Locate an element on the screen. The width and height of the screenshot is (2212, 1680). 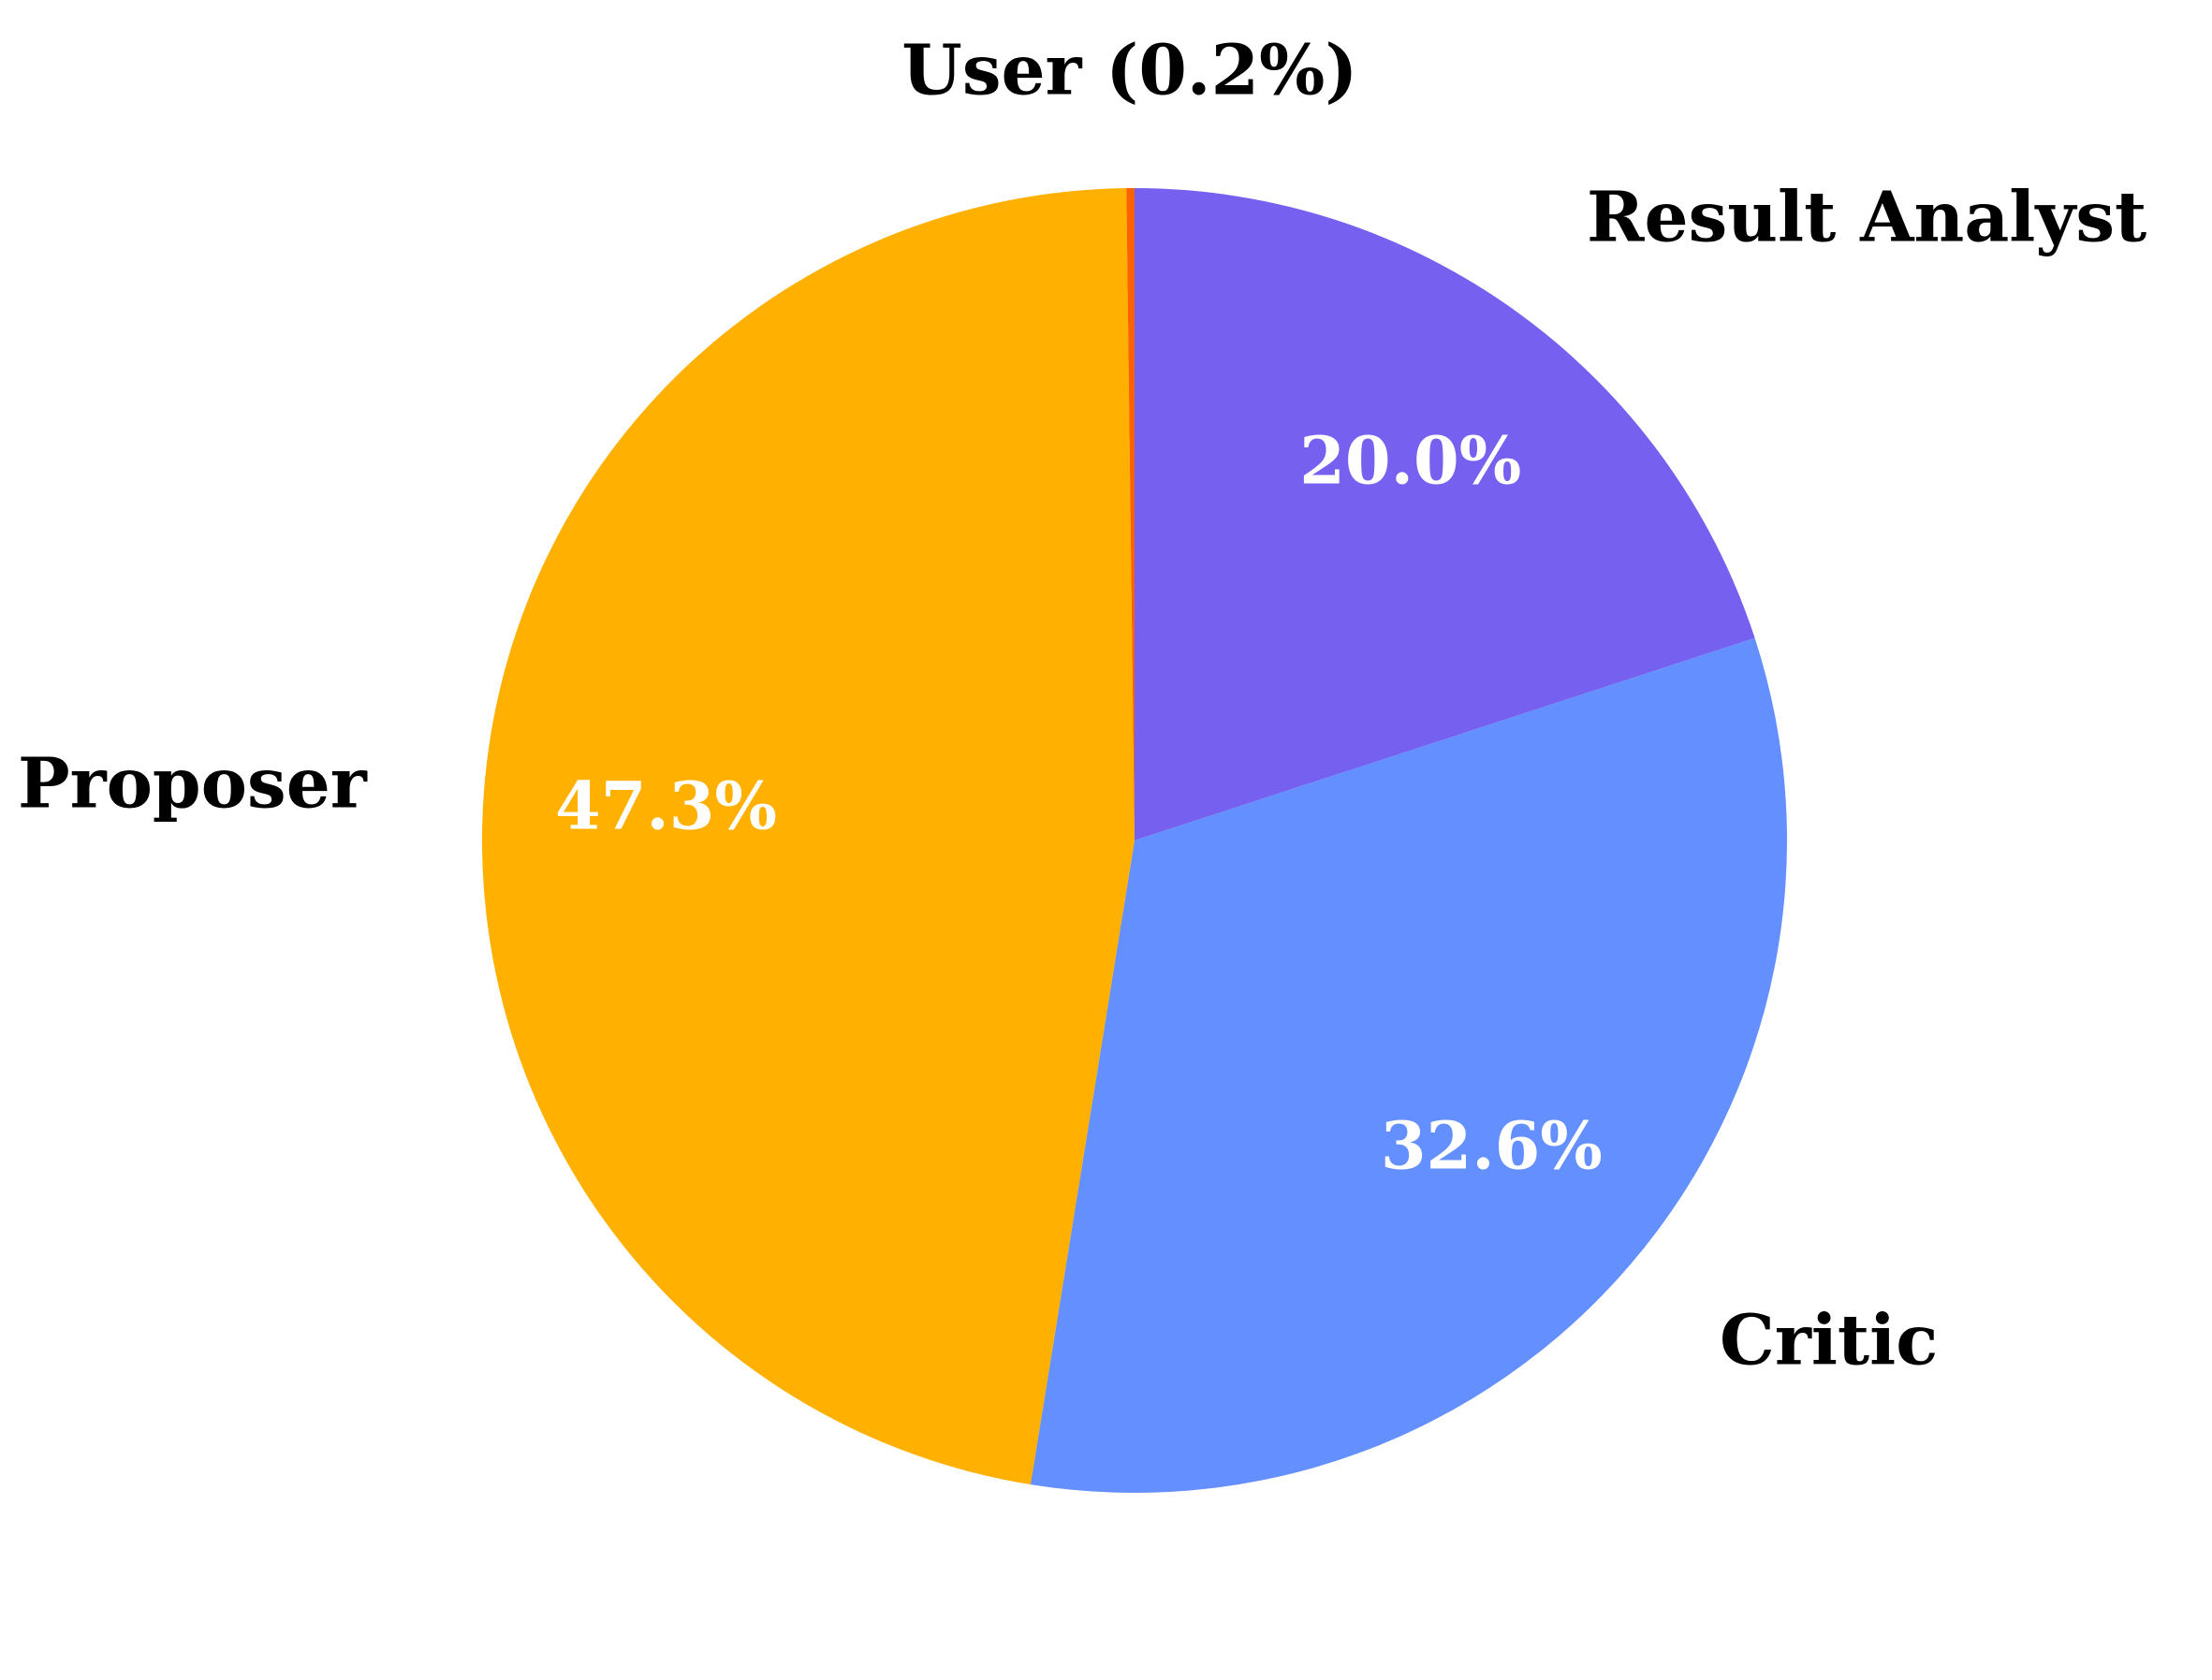
slice-percent-result-analyst: 20.0% is located at coordinates (1410, 460).